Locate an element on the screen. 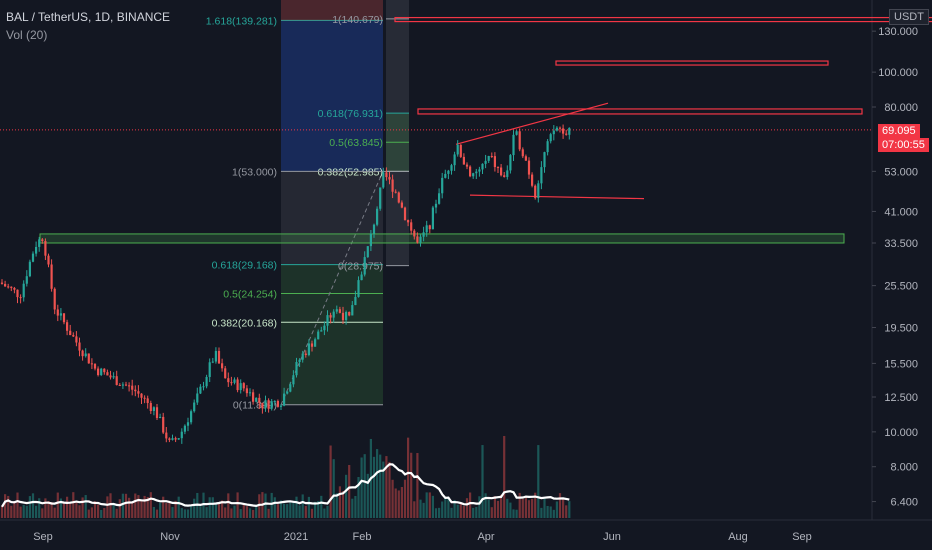  fib-right-level-label: 0.5(63.845) is located at coordinates (356, 143).